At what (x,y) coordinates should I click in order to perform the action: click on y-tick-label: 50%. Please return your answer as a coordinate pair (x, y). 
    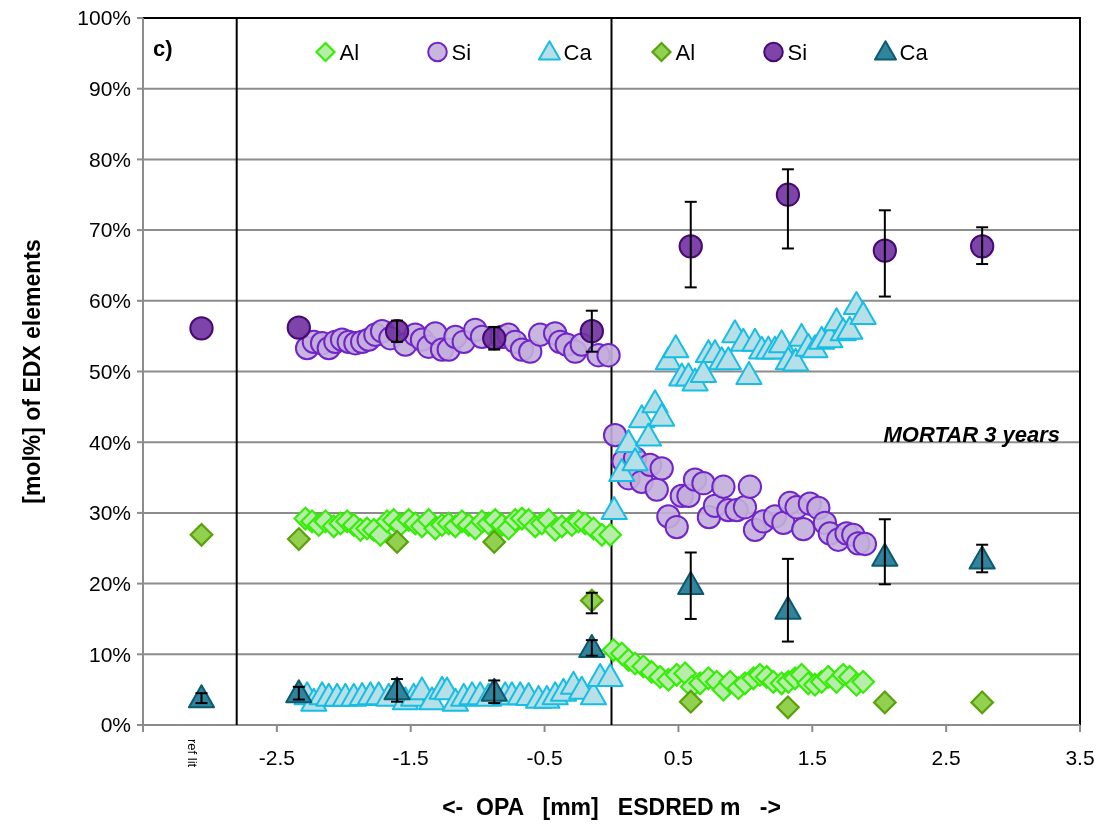
    Looking at the image, I should click on (109, 371).